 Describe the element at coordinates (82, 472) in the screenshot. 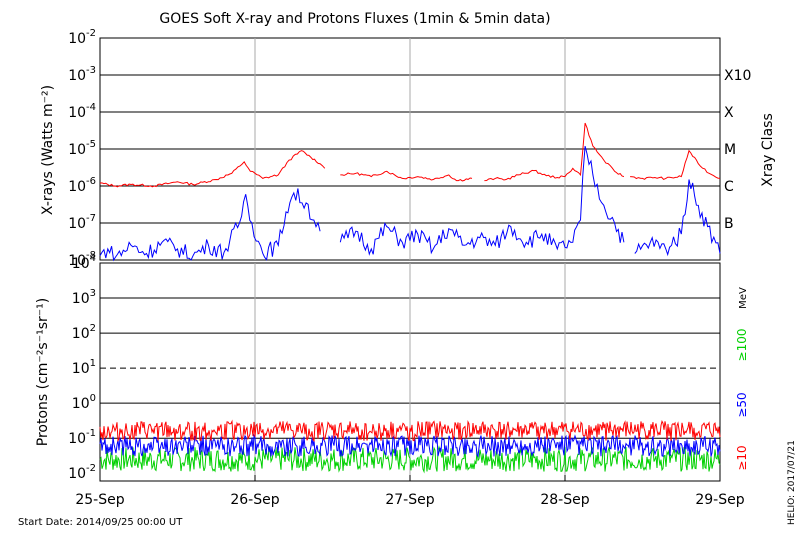

I see `protons-y-tick-label: 10⁻²` at that location.